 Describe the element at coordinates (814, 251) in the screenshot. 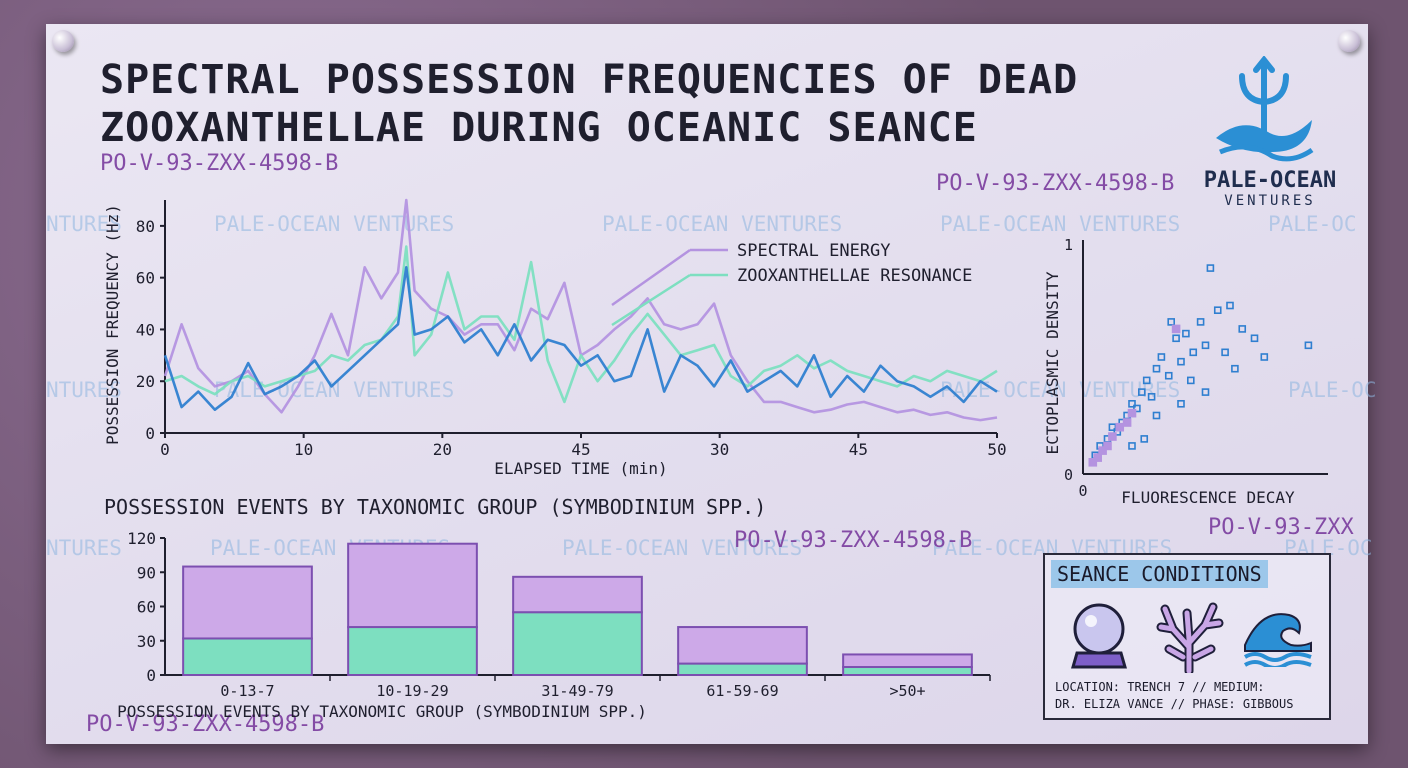

I see `legend-label: SPECTRAL ENERGY` at that location.